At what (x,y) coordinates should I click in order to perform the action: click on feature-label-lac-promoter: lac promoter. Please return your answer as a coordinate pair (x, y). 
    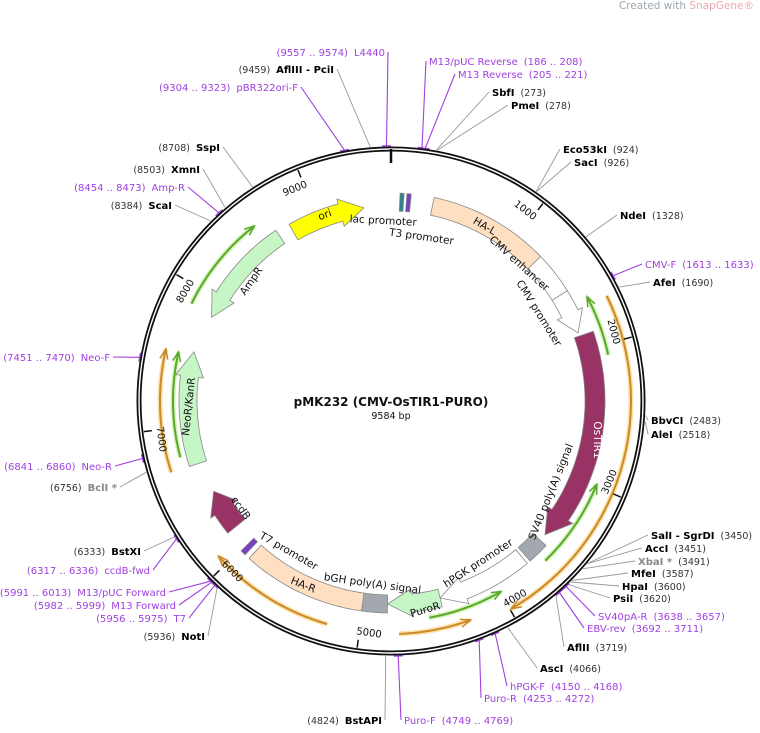
    Looking at the image, I should click on (383, 221).